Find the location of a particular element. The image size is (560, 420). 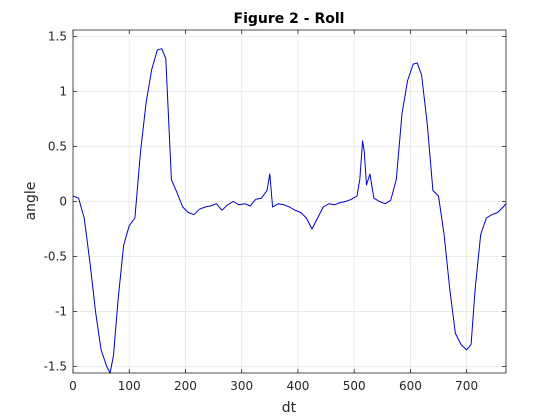

y-tick-label: -1.5 is located at coordinates (55, 366).